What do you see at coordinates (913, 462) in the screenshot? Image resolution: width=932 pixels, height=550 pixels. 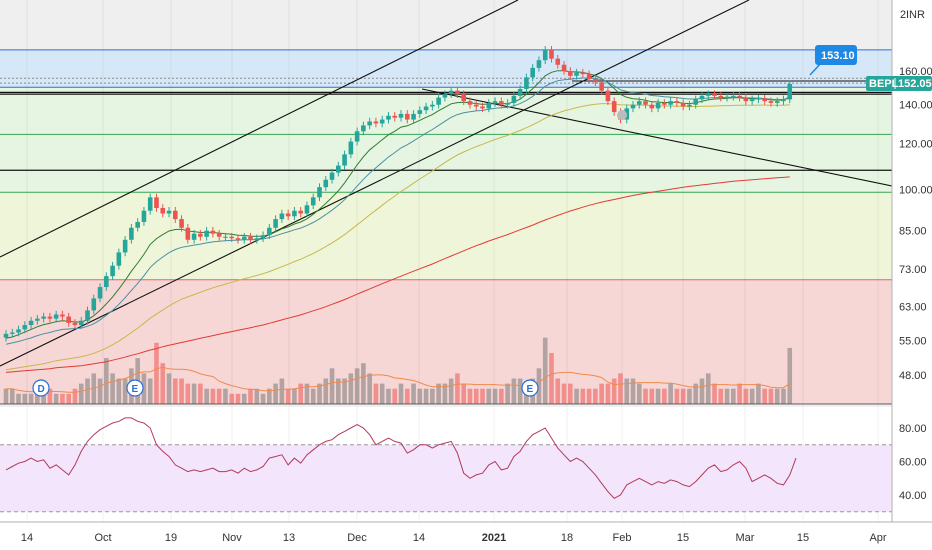 I see `rsi-axis-ticks: 80.00 60.00 40.00` at bounding box center [913, 462].